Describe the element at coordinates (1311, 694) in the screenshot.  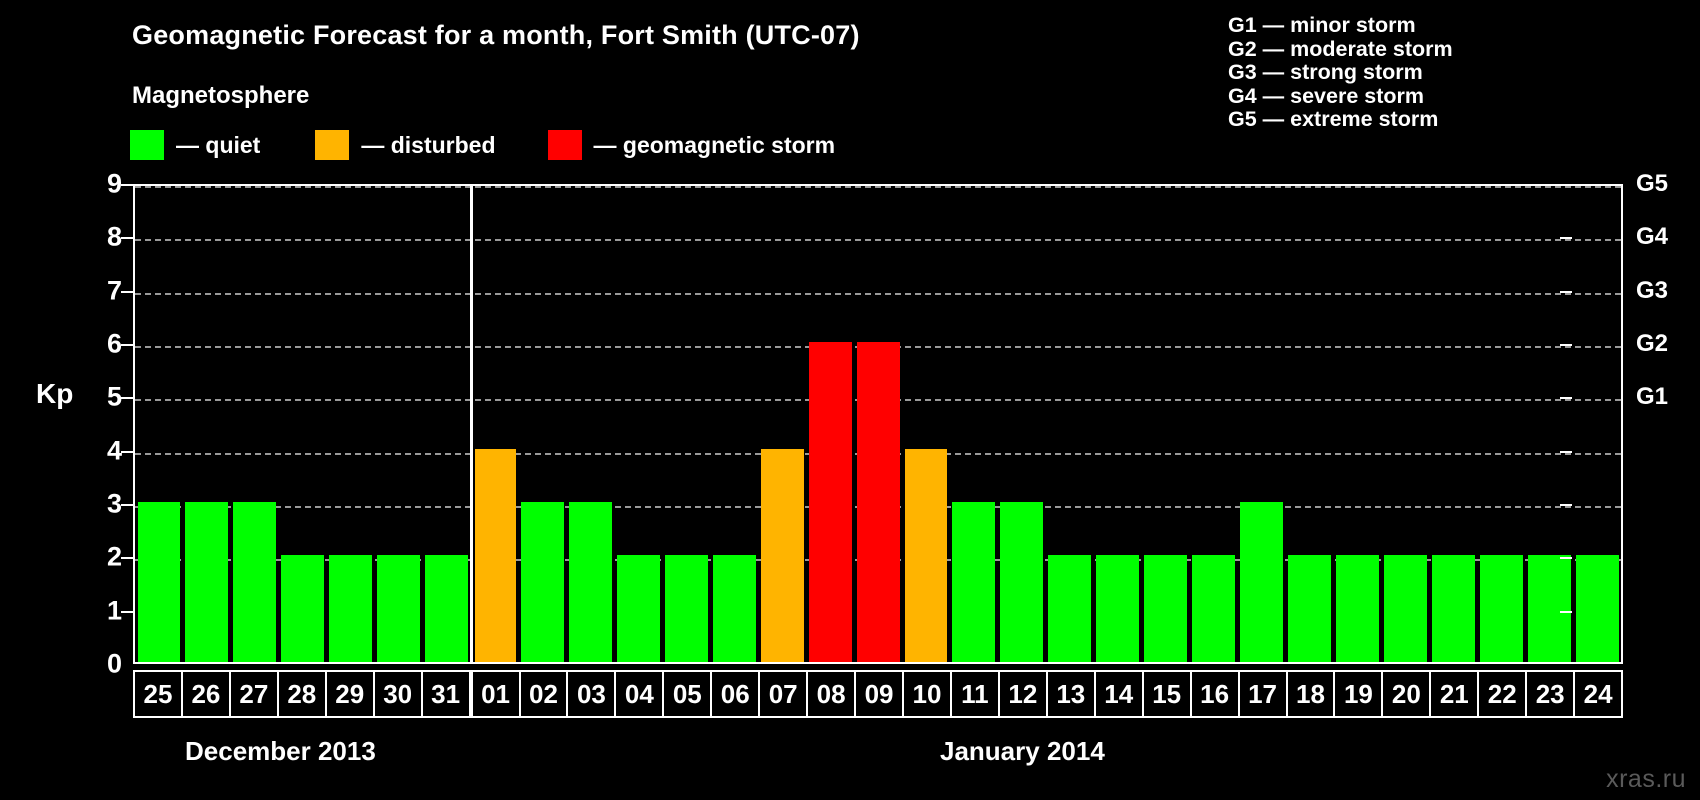
I see `day-label: 18` at that location.